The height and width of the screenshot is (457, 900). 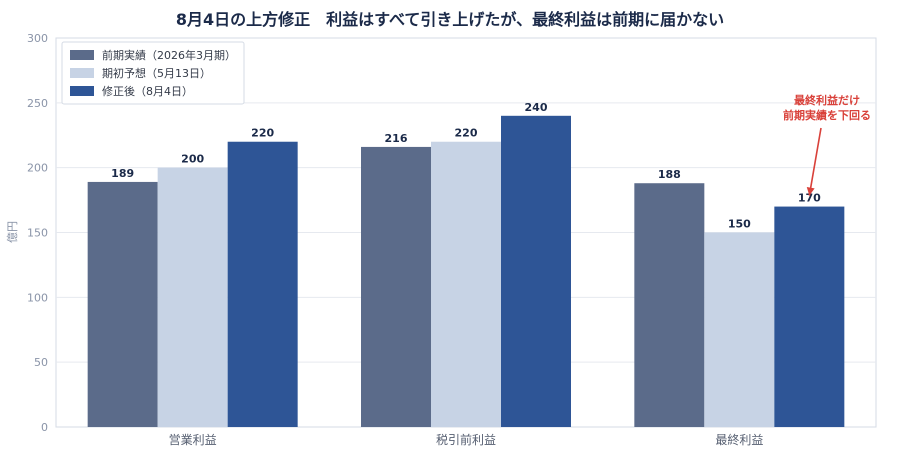 What do you see at coordinates (739, 224) in the screenshot?
I see `data-label: 150` at bounding box center [739, 224].